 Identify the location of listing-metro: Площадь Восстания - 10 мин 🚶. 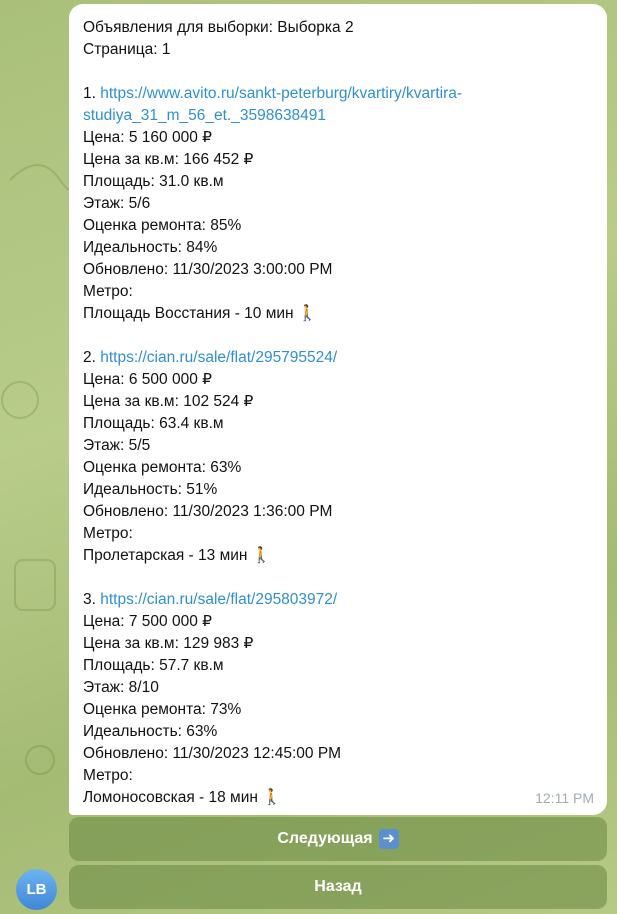
(200, 313).